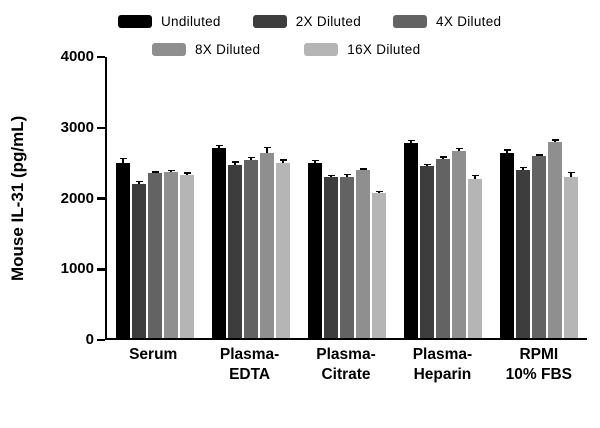 This screenshot has height=428, width=600. I want to click on legend-label: 2X Diluted, so click(328, 21).